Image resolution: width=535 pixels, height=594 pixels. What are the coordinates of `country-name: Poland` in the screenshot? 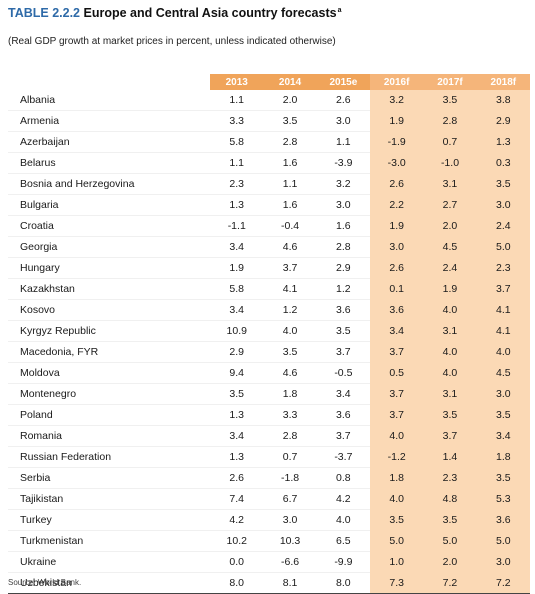 It's located at (109, 415).